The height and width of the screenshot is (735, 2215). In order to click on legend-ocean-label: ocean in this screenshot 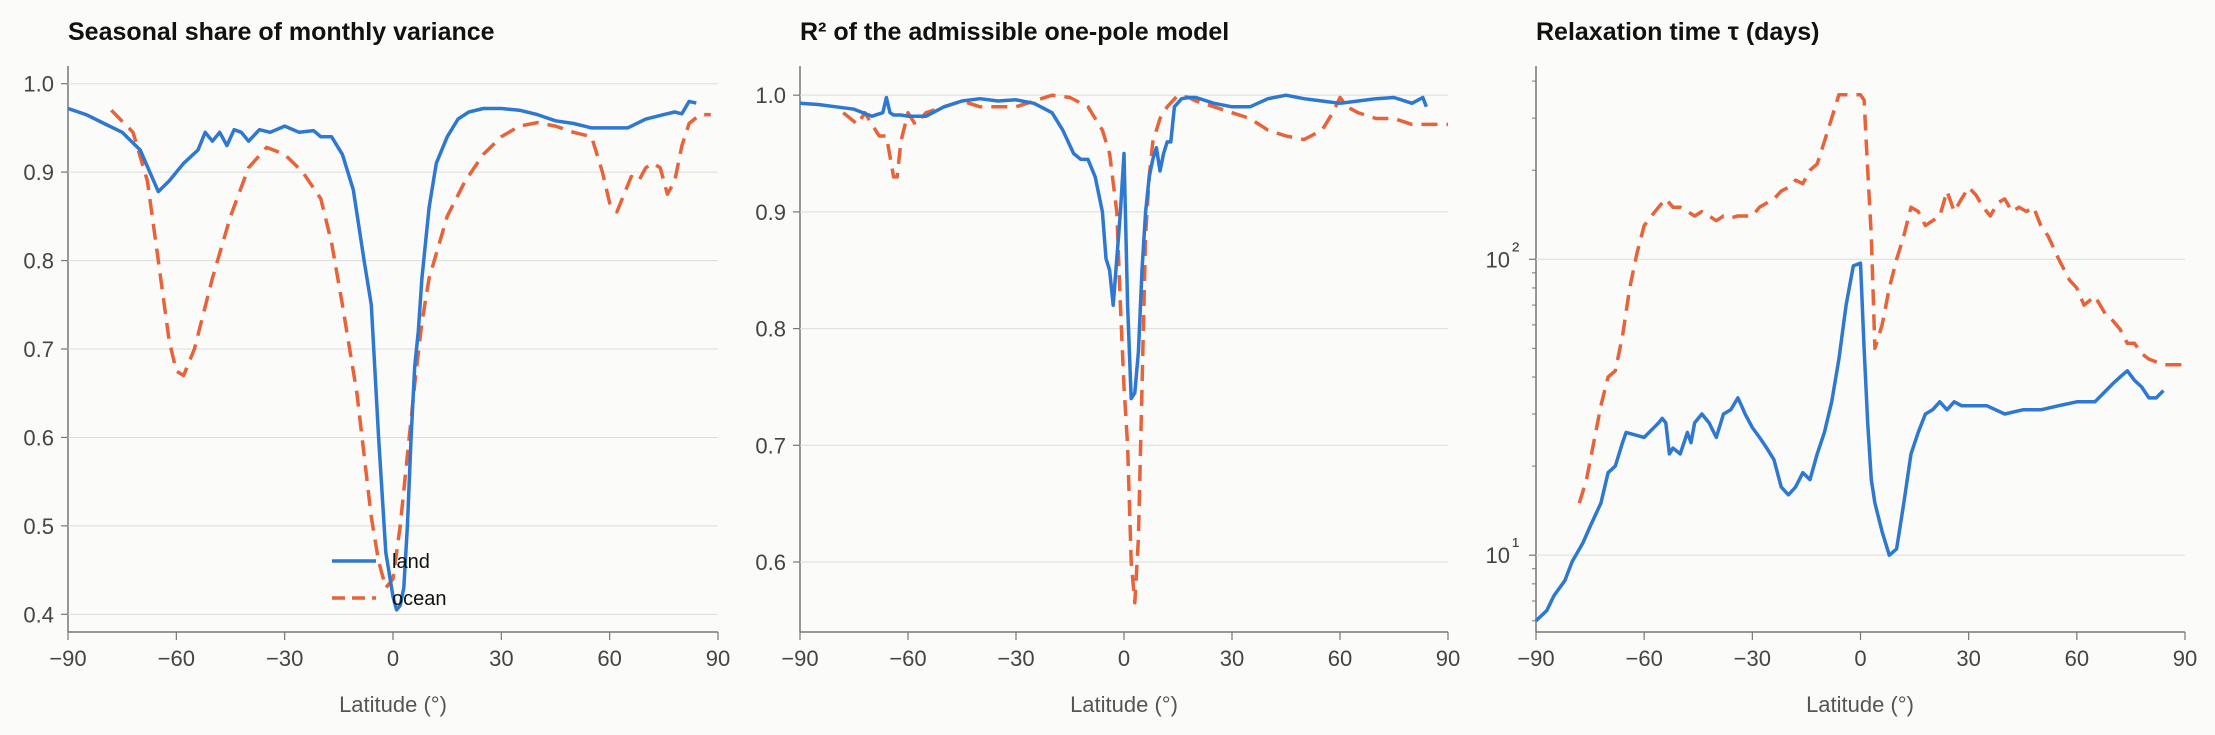, I will do `click(419, 599)`.